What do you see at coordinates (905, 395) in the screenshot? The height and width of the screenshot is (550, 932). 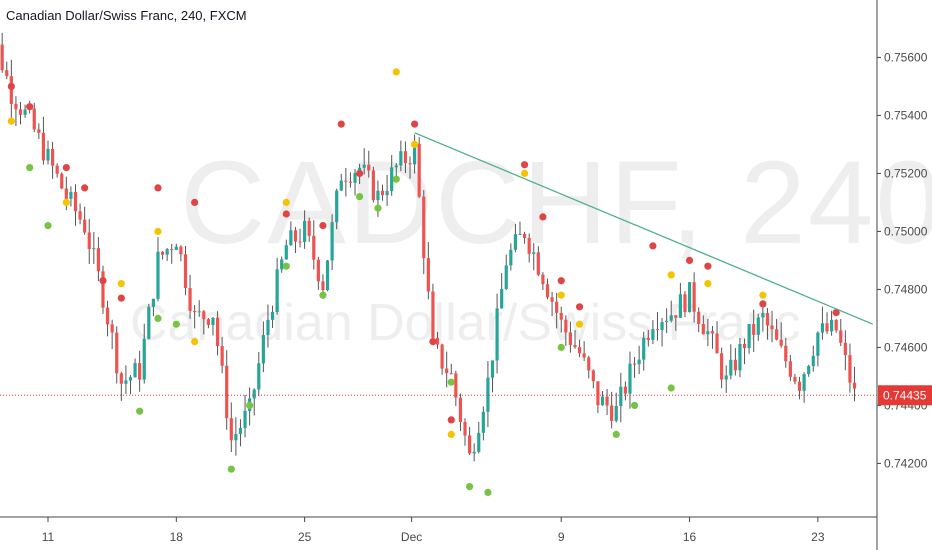 I see `last-price-badge` at bounding box center [905, 395].